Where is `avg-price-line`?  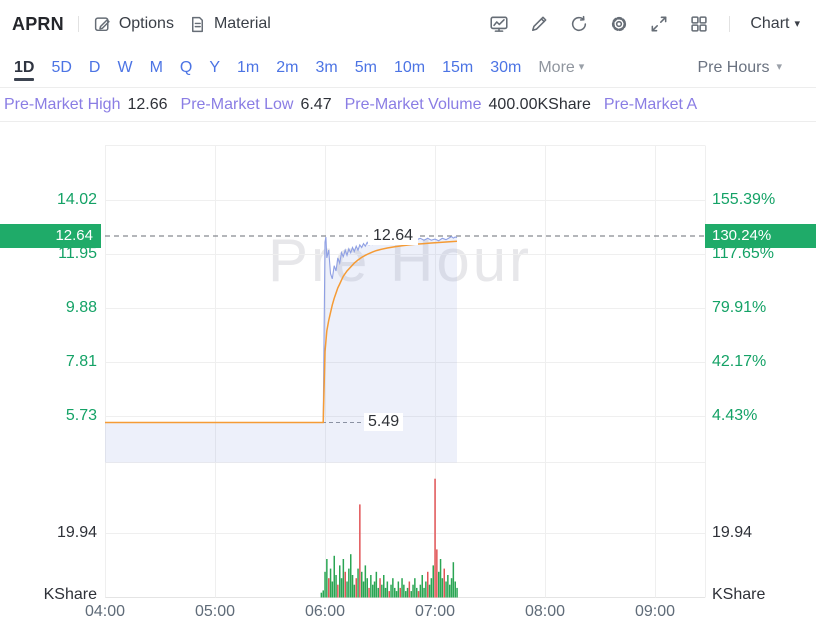 avg-price-line is located at coordinates (281, 332).